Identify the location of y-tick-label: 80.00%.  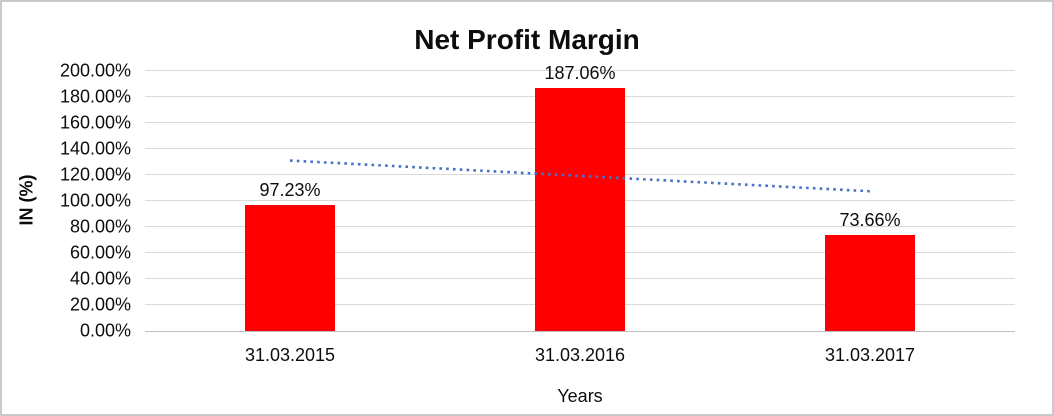
(100, 226).